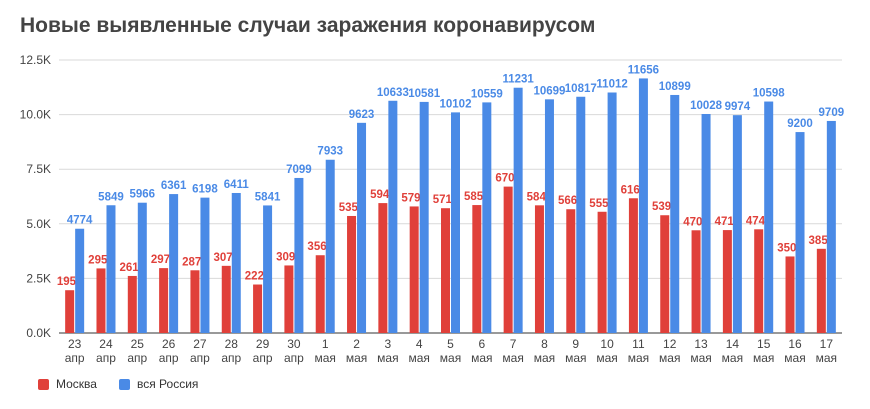 The width and height of the screenshot is (870, 409). What do you see at coordinates (325, 344) in the screenshot?
I see `x-tick-day: 1` at bounding box center [325, 344].